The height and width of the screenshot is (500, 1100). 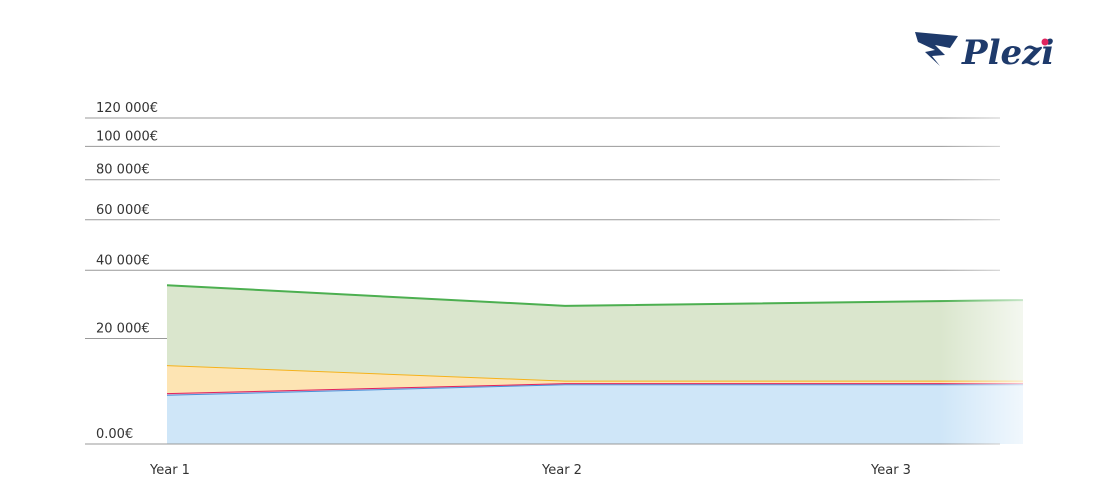 What do you see at coordinates (114, 434) in the screenshot?
I see `y-tick-label: 0.00€` at bounding box center [114, 434].